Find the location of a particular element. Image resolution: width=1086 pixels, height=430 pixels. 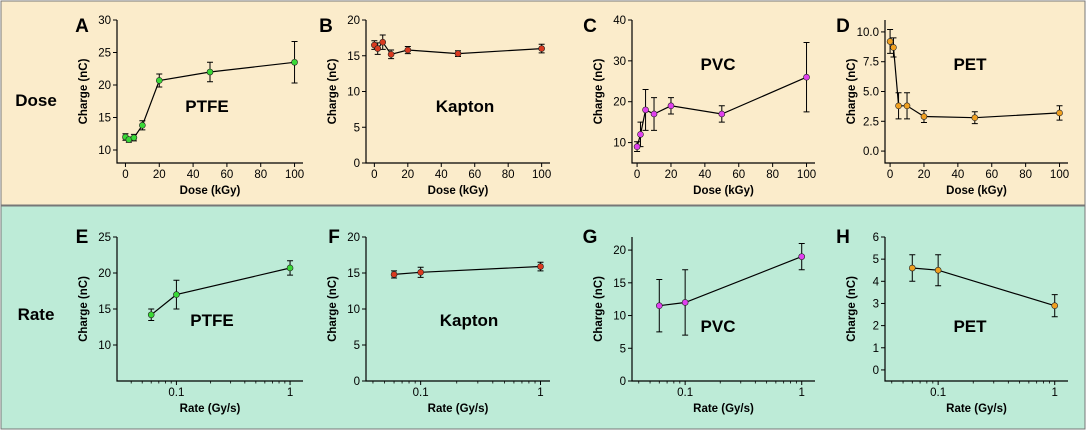

y-tick-label: 25 is located at coordinates (104, 54).